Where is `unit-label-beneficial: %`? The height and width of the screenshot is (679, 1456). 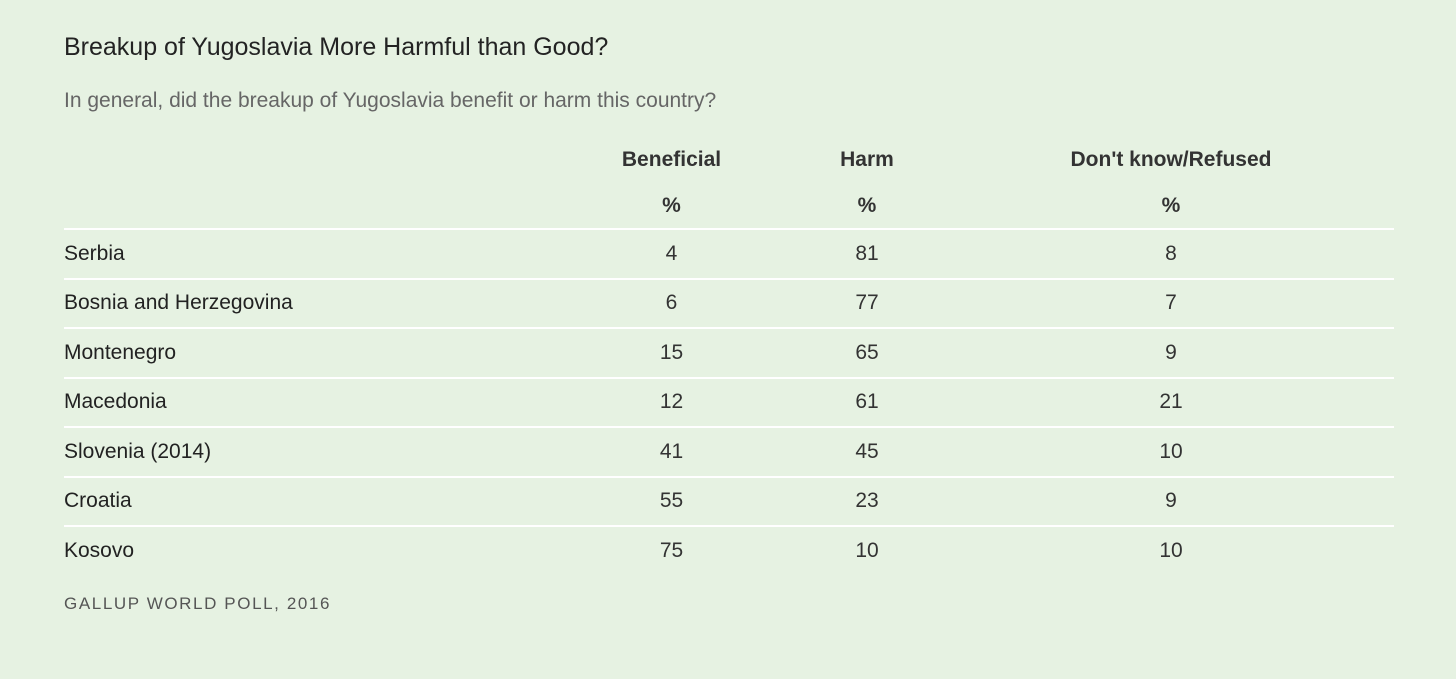 unit-label-beneficial: % is located at coordinates (671, 205).